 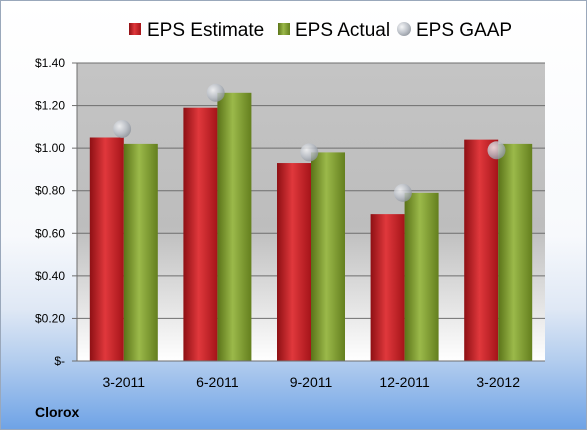 I want to click on x-category-label: 12-2011, so click(x=404, y=382).